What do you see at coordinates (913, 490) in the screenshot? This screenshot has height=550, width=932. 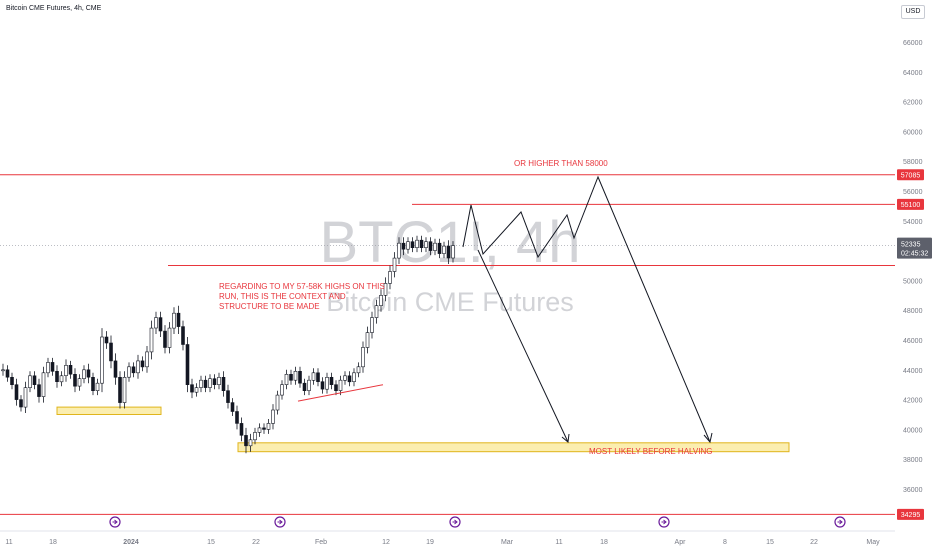 I see `y-tick-label: 36000` at bounding box center [913, 490].